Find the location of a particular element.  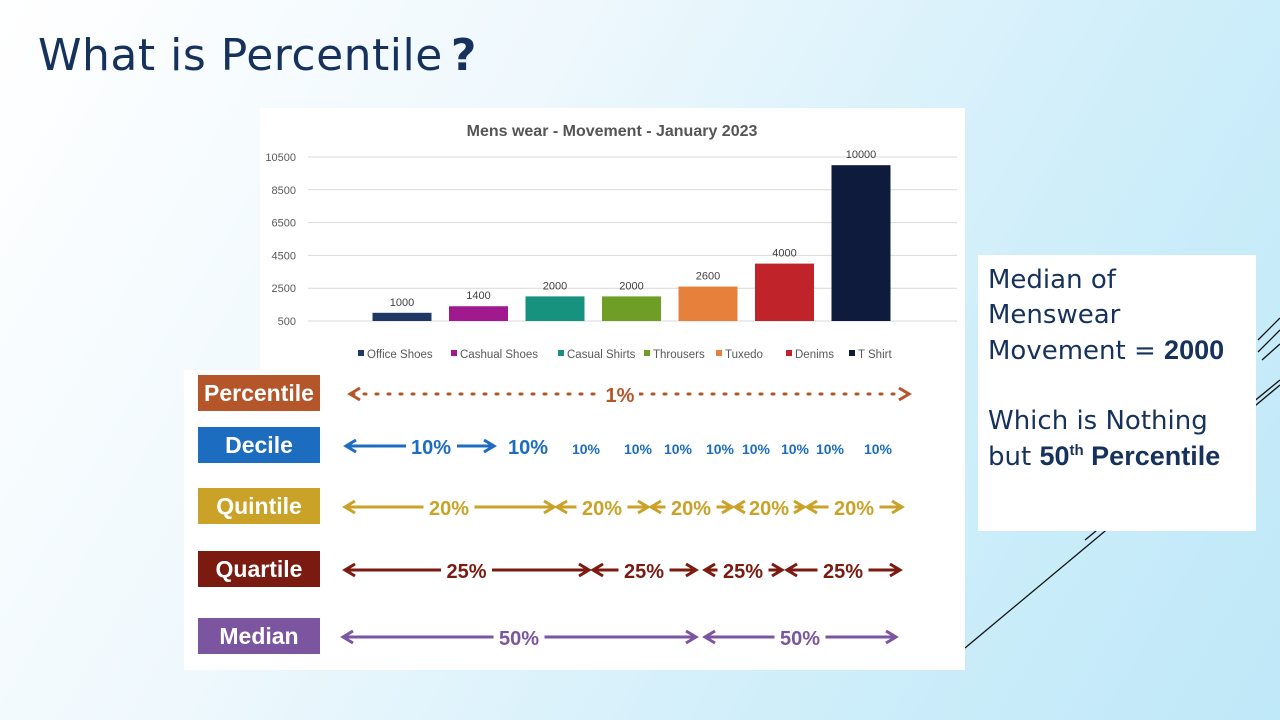

scale-arrows-percentile: 1% is located at coordinates (629, 394).